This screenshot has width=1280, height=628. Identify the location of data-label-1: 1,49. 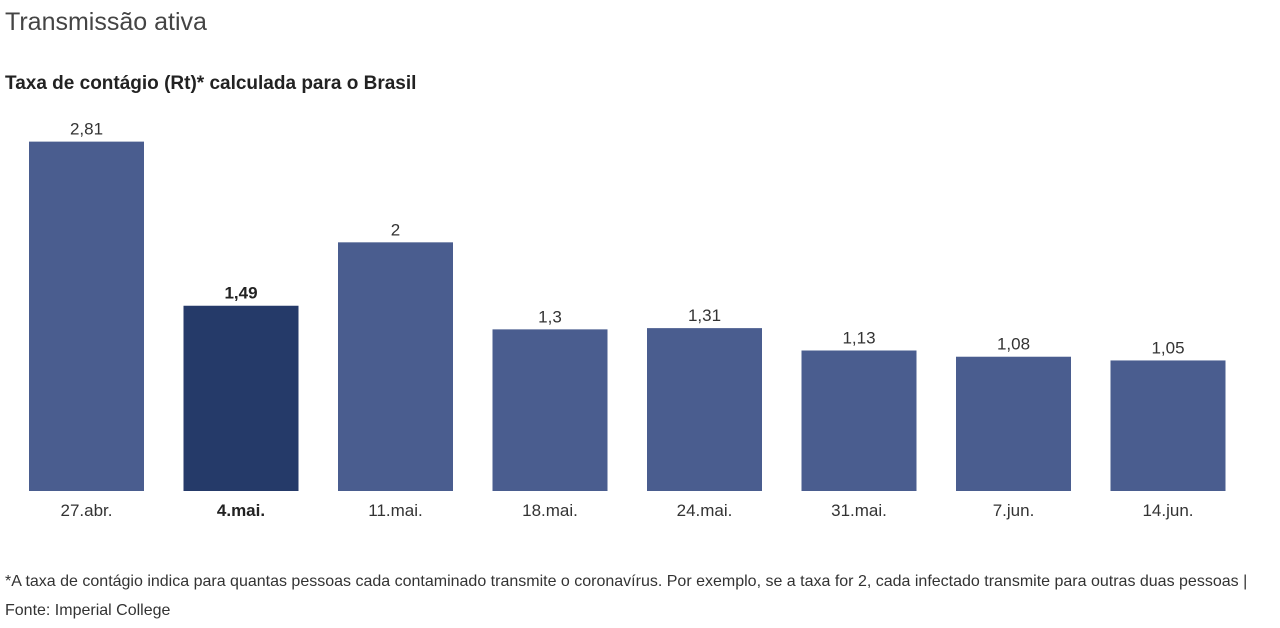
(240, 293).